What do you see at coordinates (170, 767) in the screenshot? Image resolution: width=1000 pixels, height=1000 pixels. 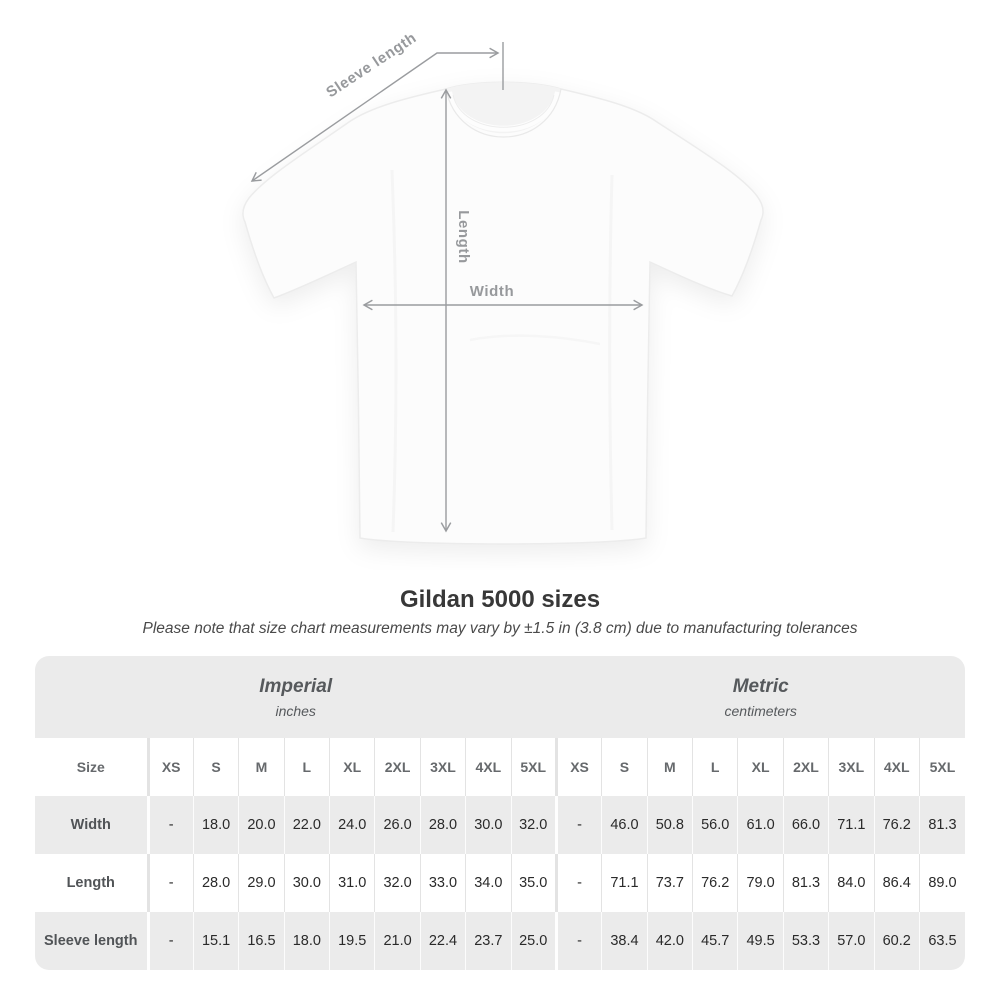 I see `size-col-imperial-xs: XS` at bounding box center [170, 767].